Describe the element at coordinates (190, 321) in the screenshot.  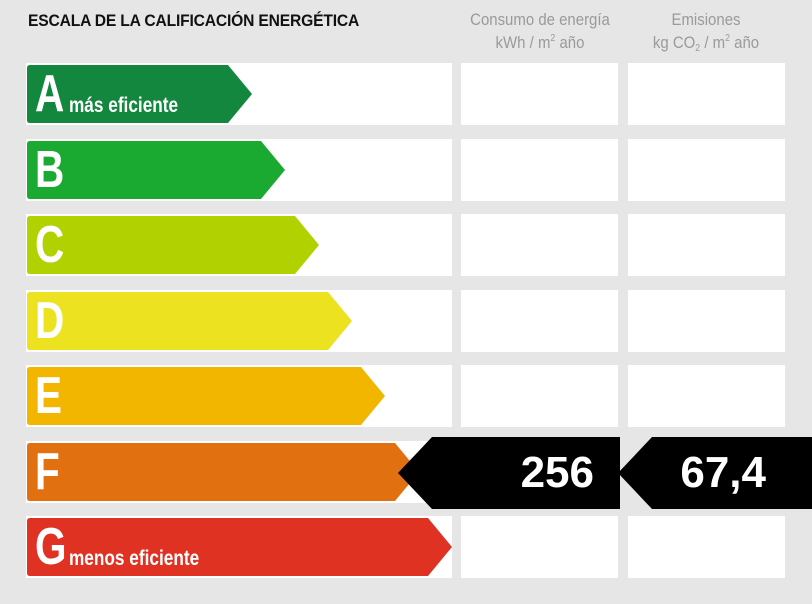
I see `class-bar-d: D` at that location.